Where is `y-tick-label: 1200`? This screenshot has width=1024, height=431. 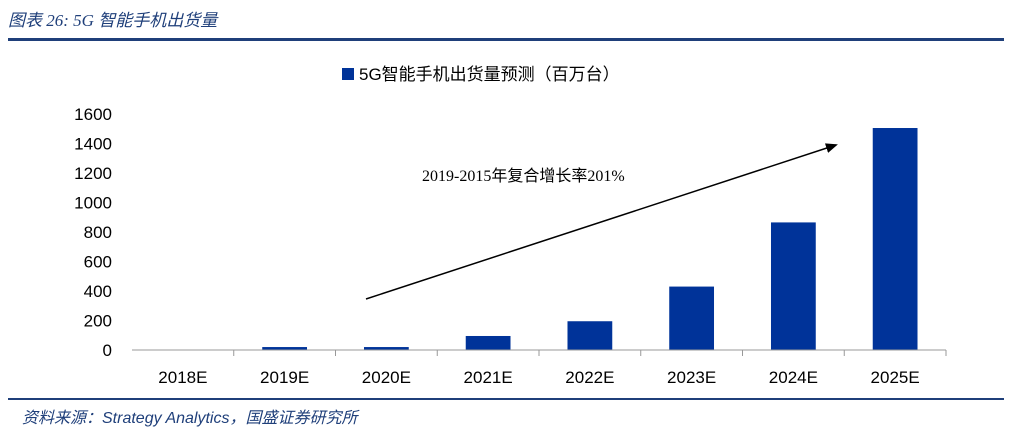 y-tick-label: 1200 is located at coordinates (93, 173).